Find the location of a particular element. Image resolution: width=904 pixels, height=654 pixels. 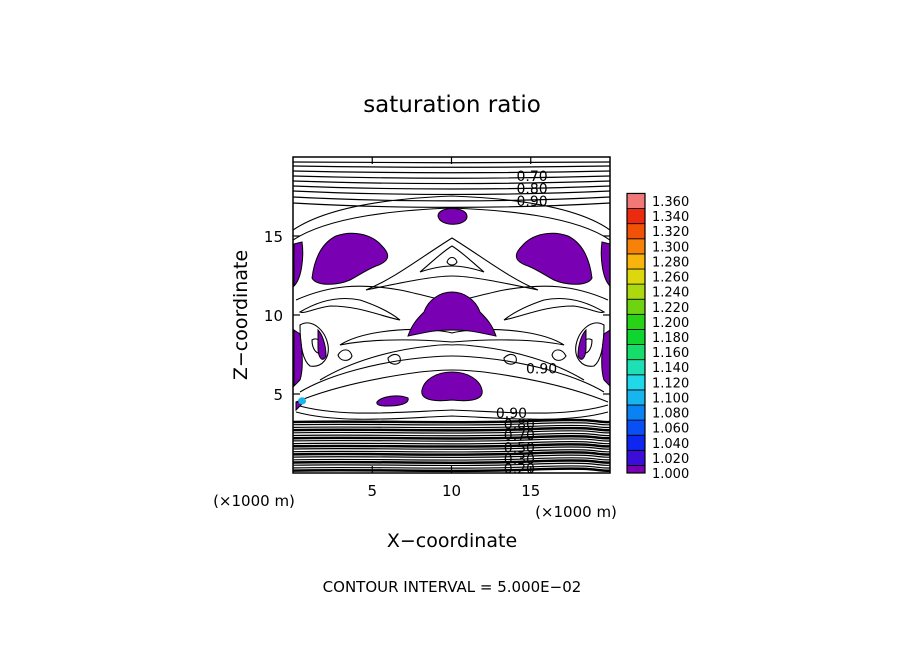

x-unit-label: (×1000 m) is located at coordinates (576, 512).